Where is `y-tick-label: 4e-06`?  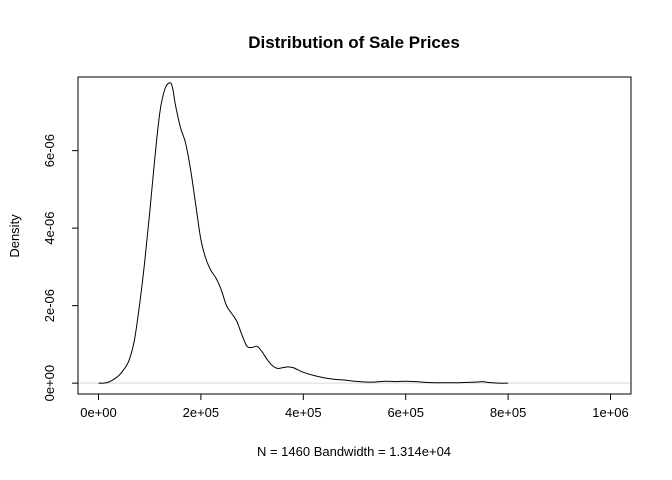
y-tick-label: 4e-06 is located at coordinates (49, 228).